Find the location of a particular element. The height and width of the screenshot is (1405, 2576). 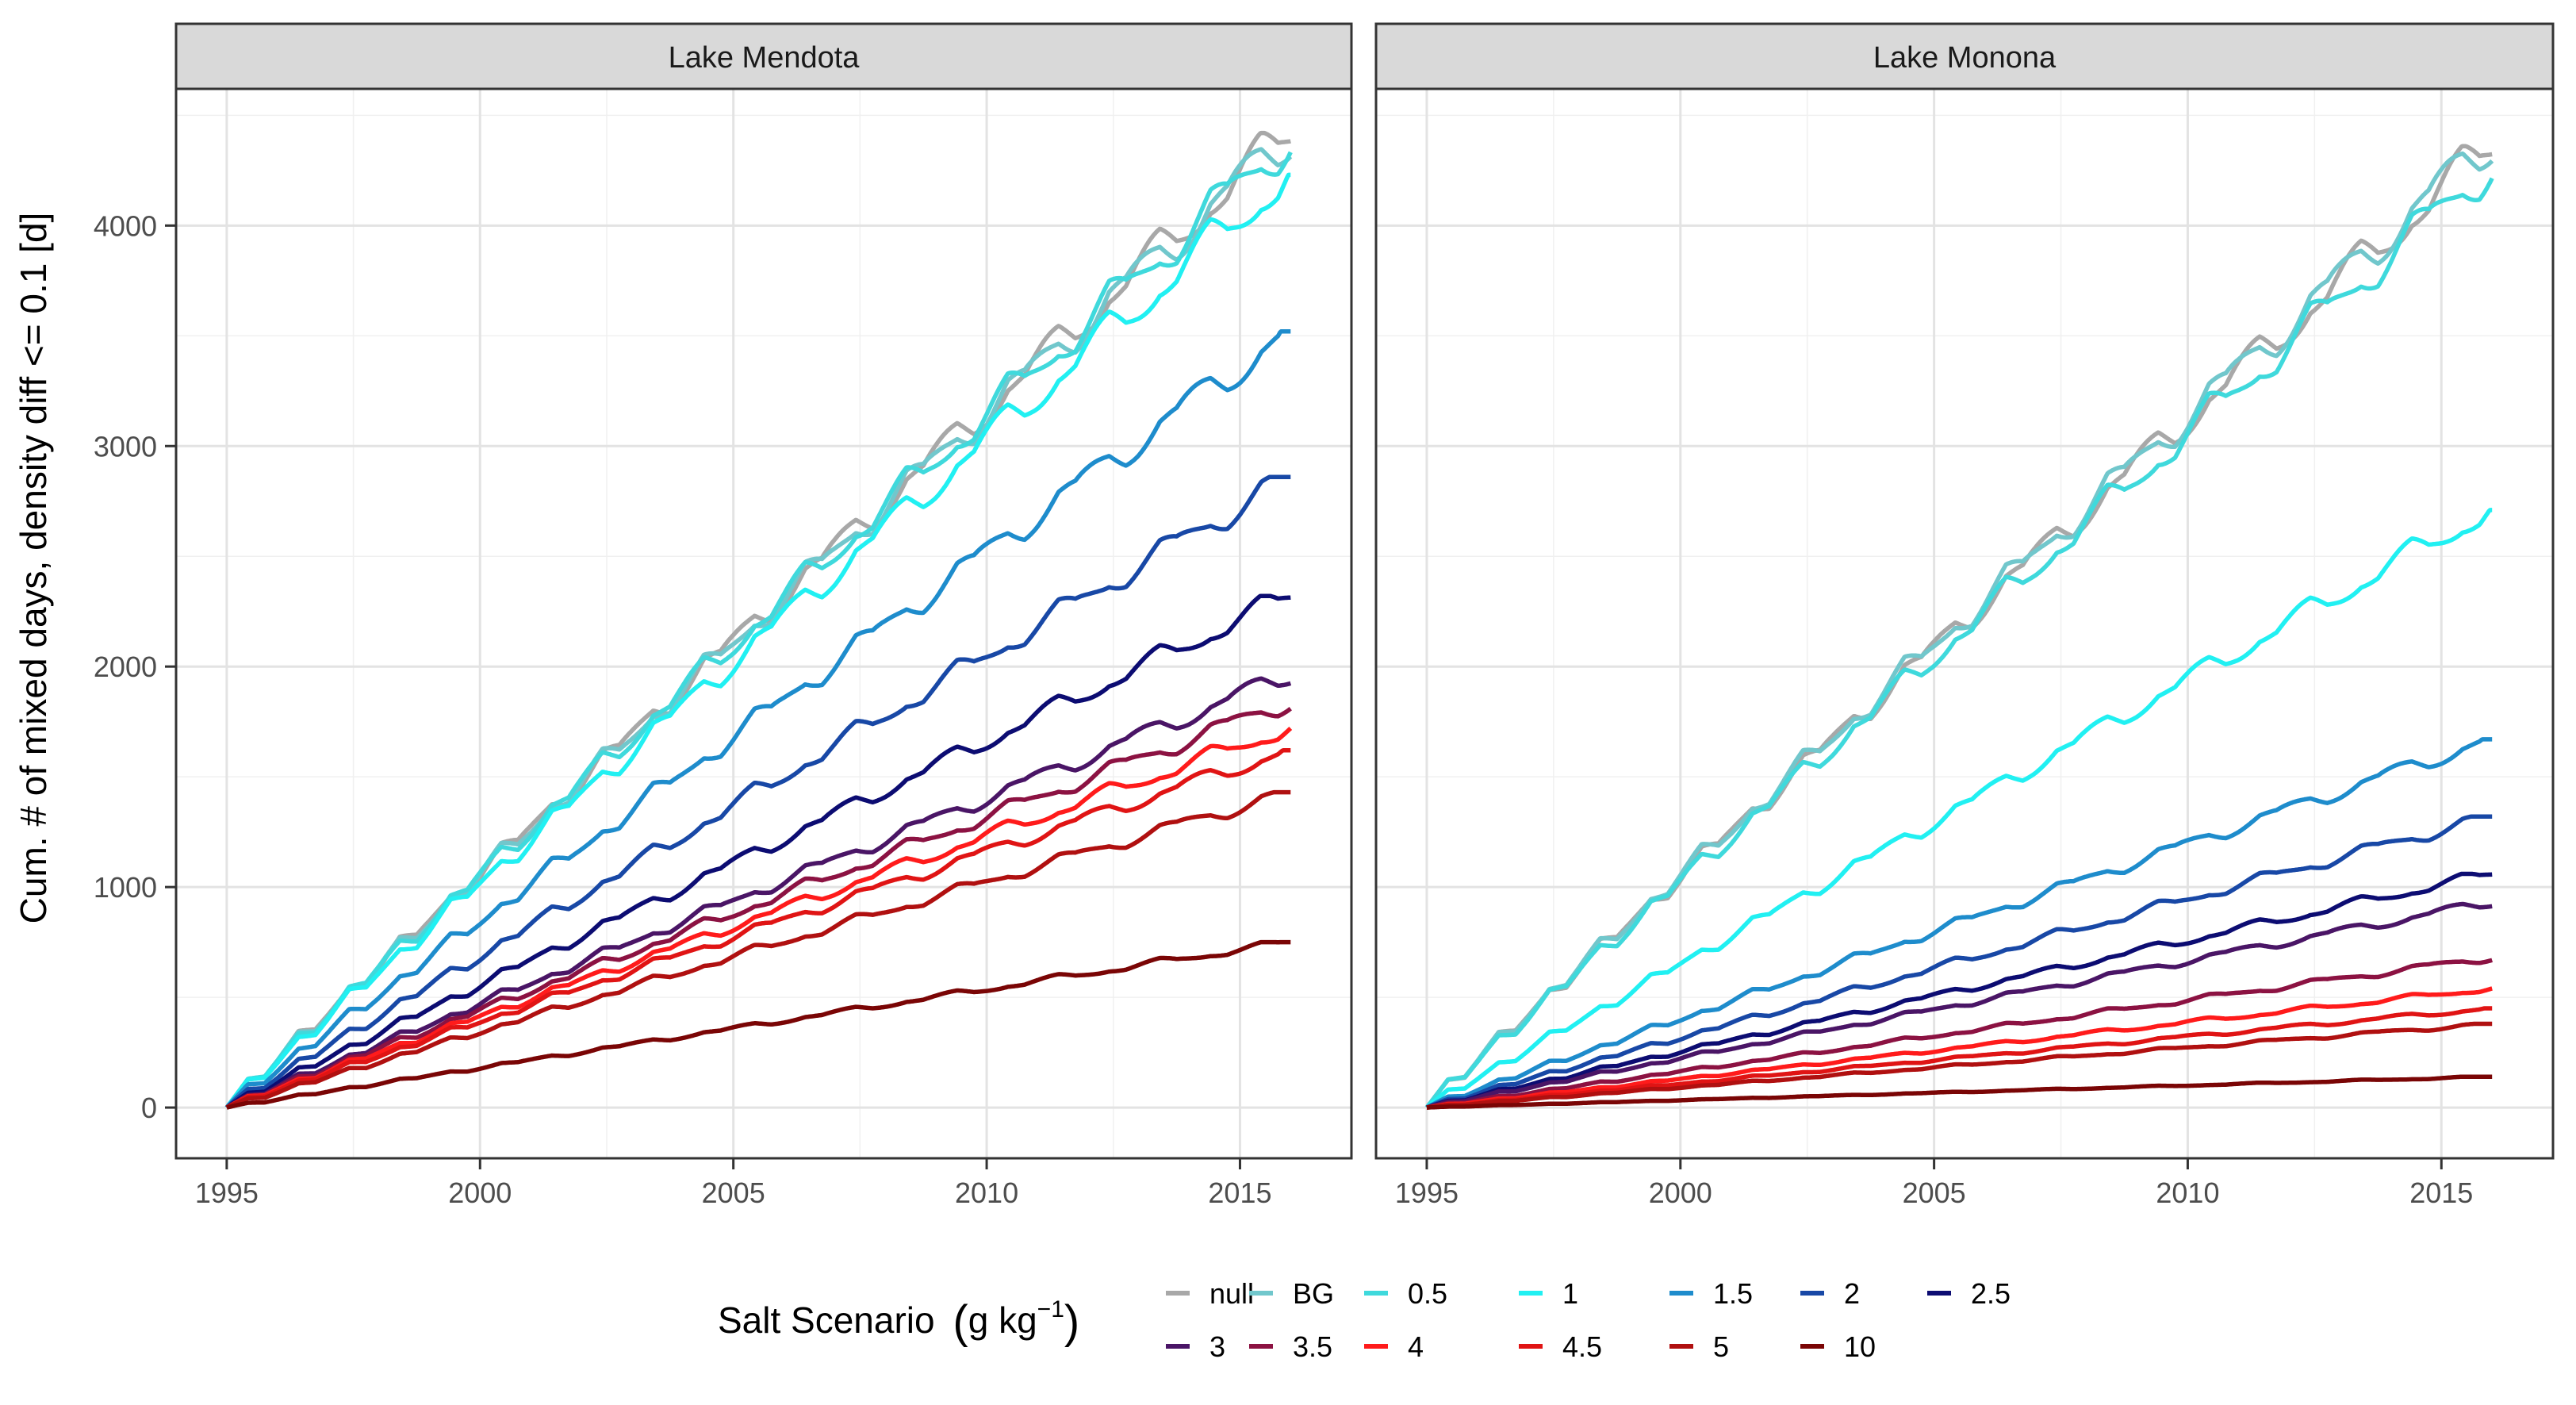

y-tick-label: 3000 is located at coordinates (126, 447).